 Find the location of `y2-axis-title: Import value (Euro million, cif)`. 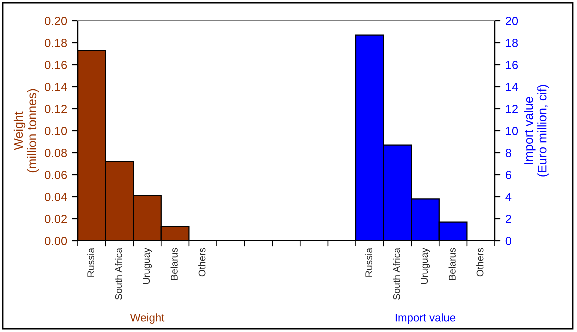

y2-axis-title: Import value (Euro million, cif) is located at coordinates (537, 131).